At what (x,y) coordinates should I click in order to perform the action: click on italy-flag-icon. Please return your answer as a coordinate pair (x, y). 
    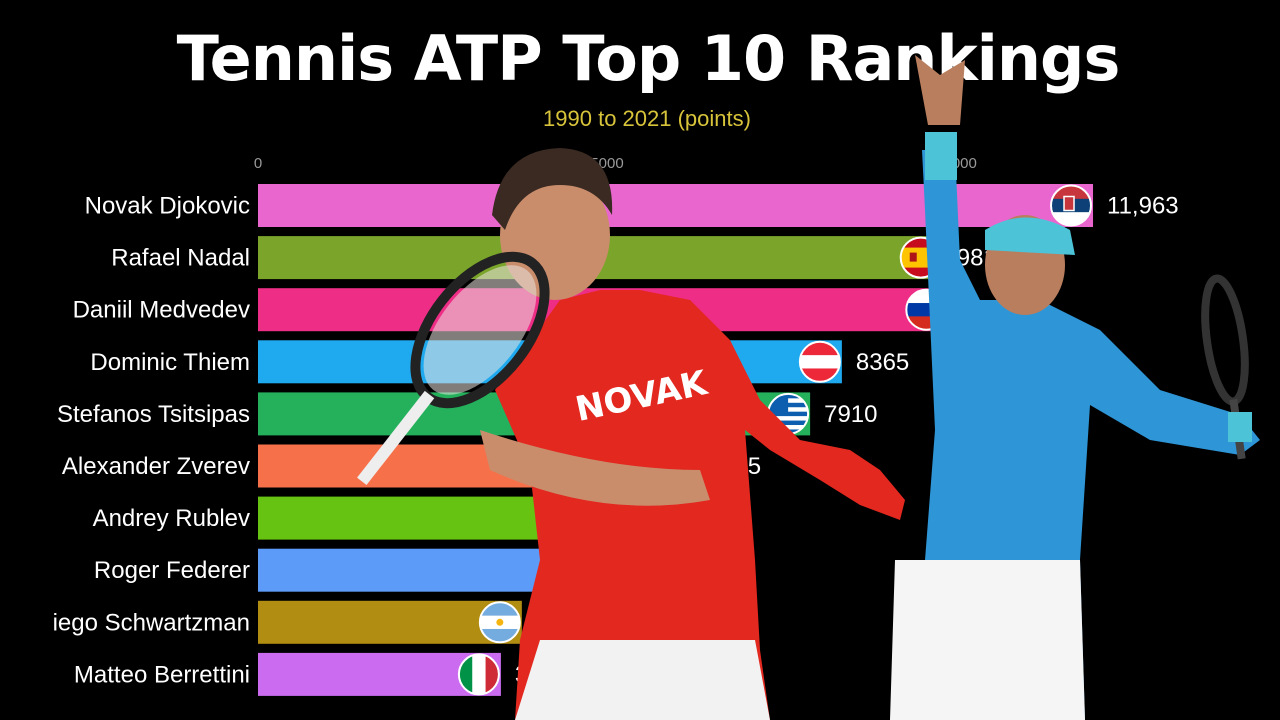
    Looking at the image, I should click on (478, 674).